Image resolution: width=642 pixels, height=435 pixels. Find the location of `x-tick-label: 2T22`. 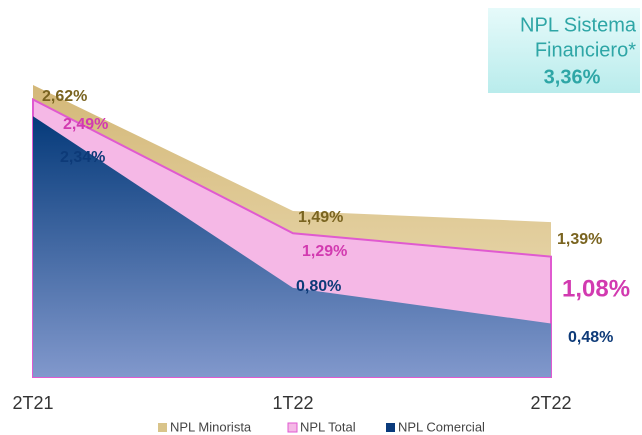

x-tick-label: 2T22 is located at coordinates (550, 403).